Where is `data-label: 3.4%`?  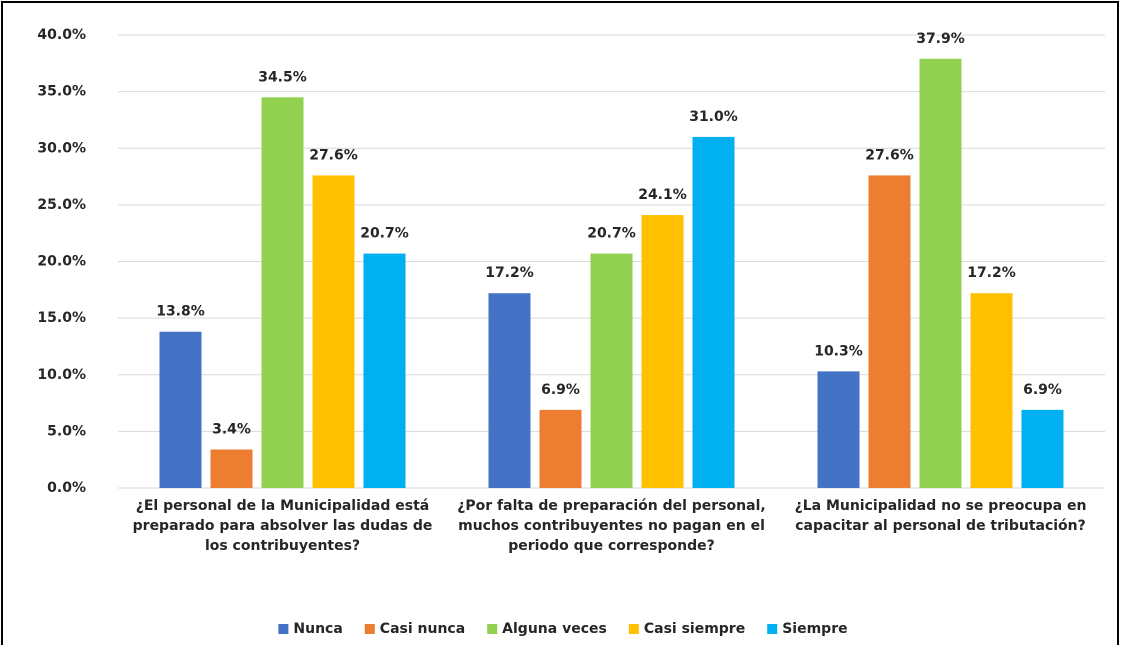 data-label: 3.4% is located at coordinates (231, 429).